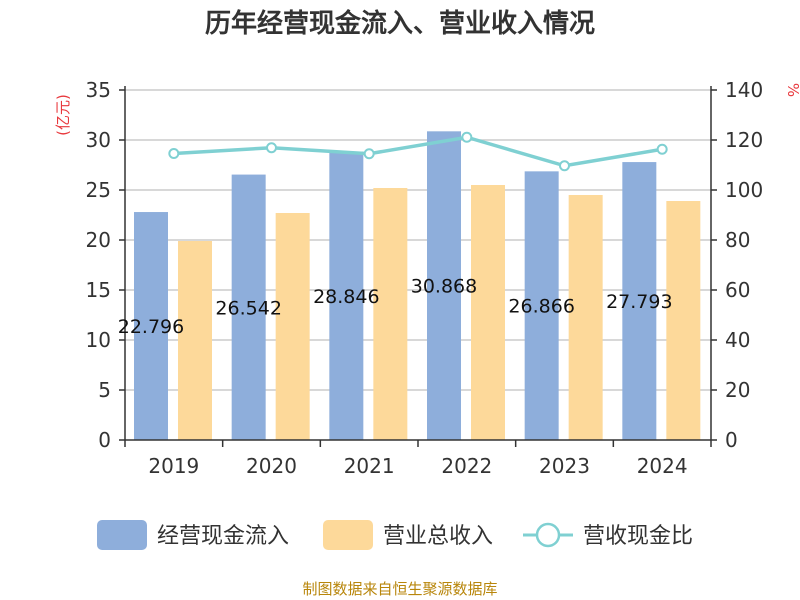  I want to click on legend-label-revenue: 营业总收入, so click(438, 536).